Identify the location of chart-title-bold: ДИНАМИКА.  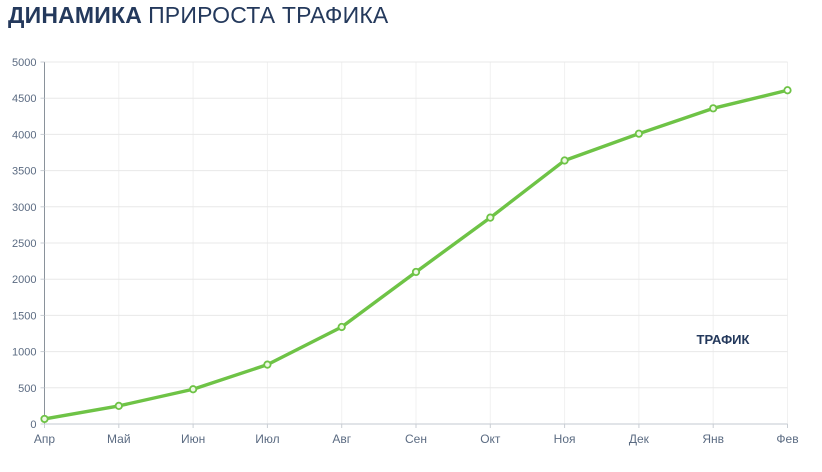
(75, 15).